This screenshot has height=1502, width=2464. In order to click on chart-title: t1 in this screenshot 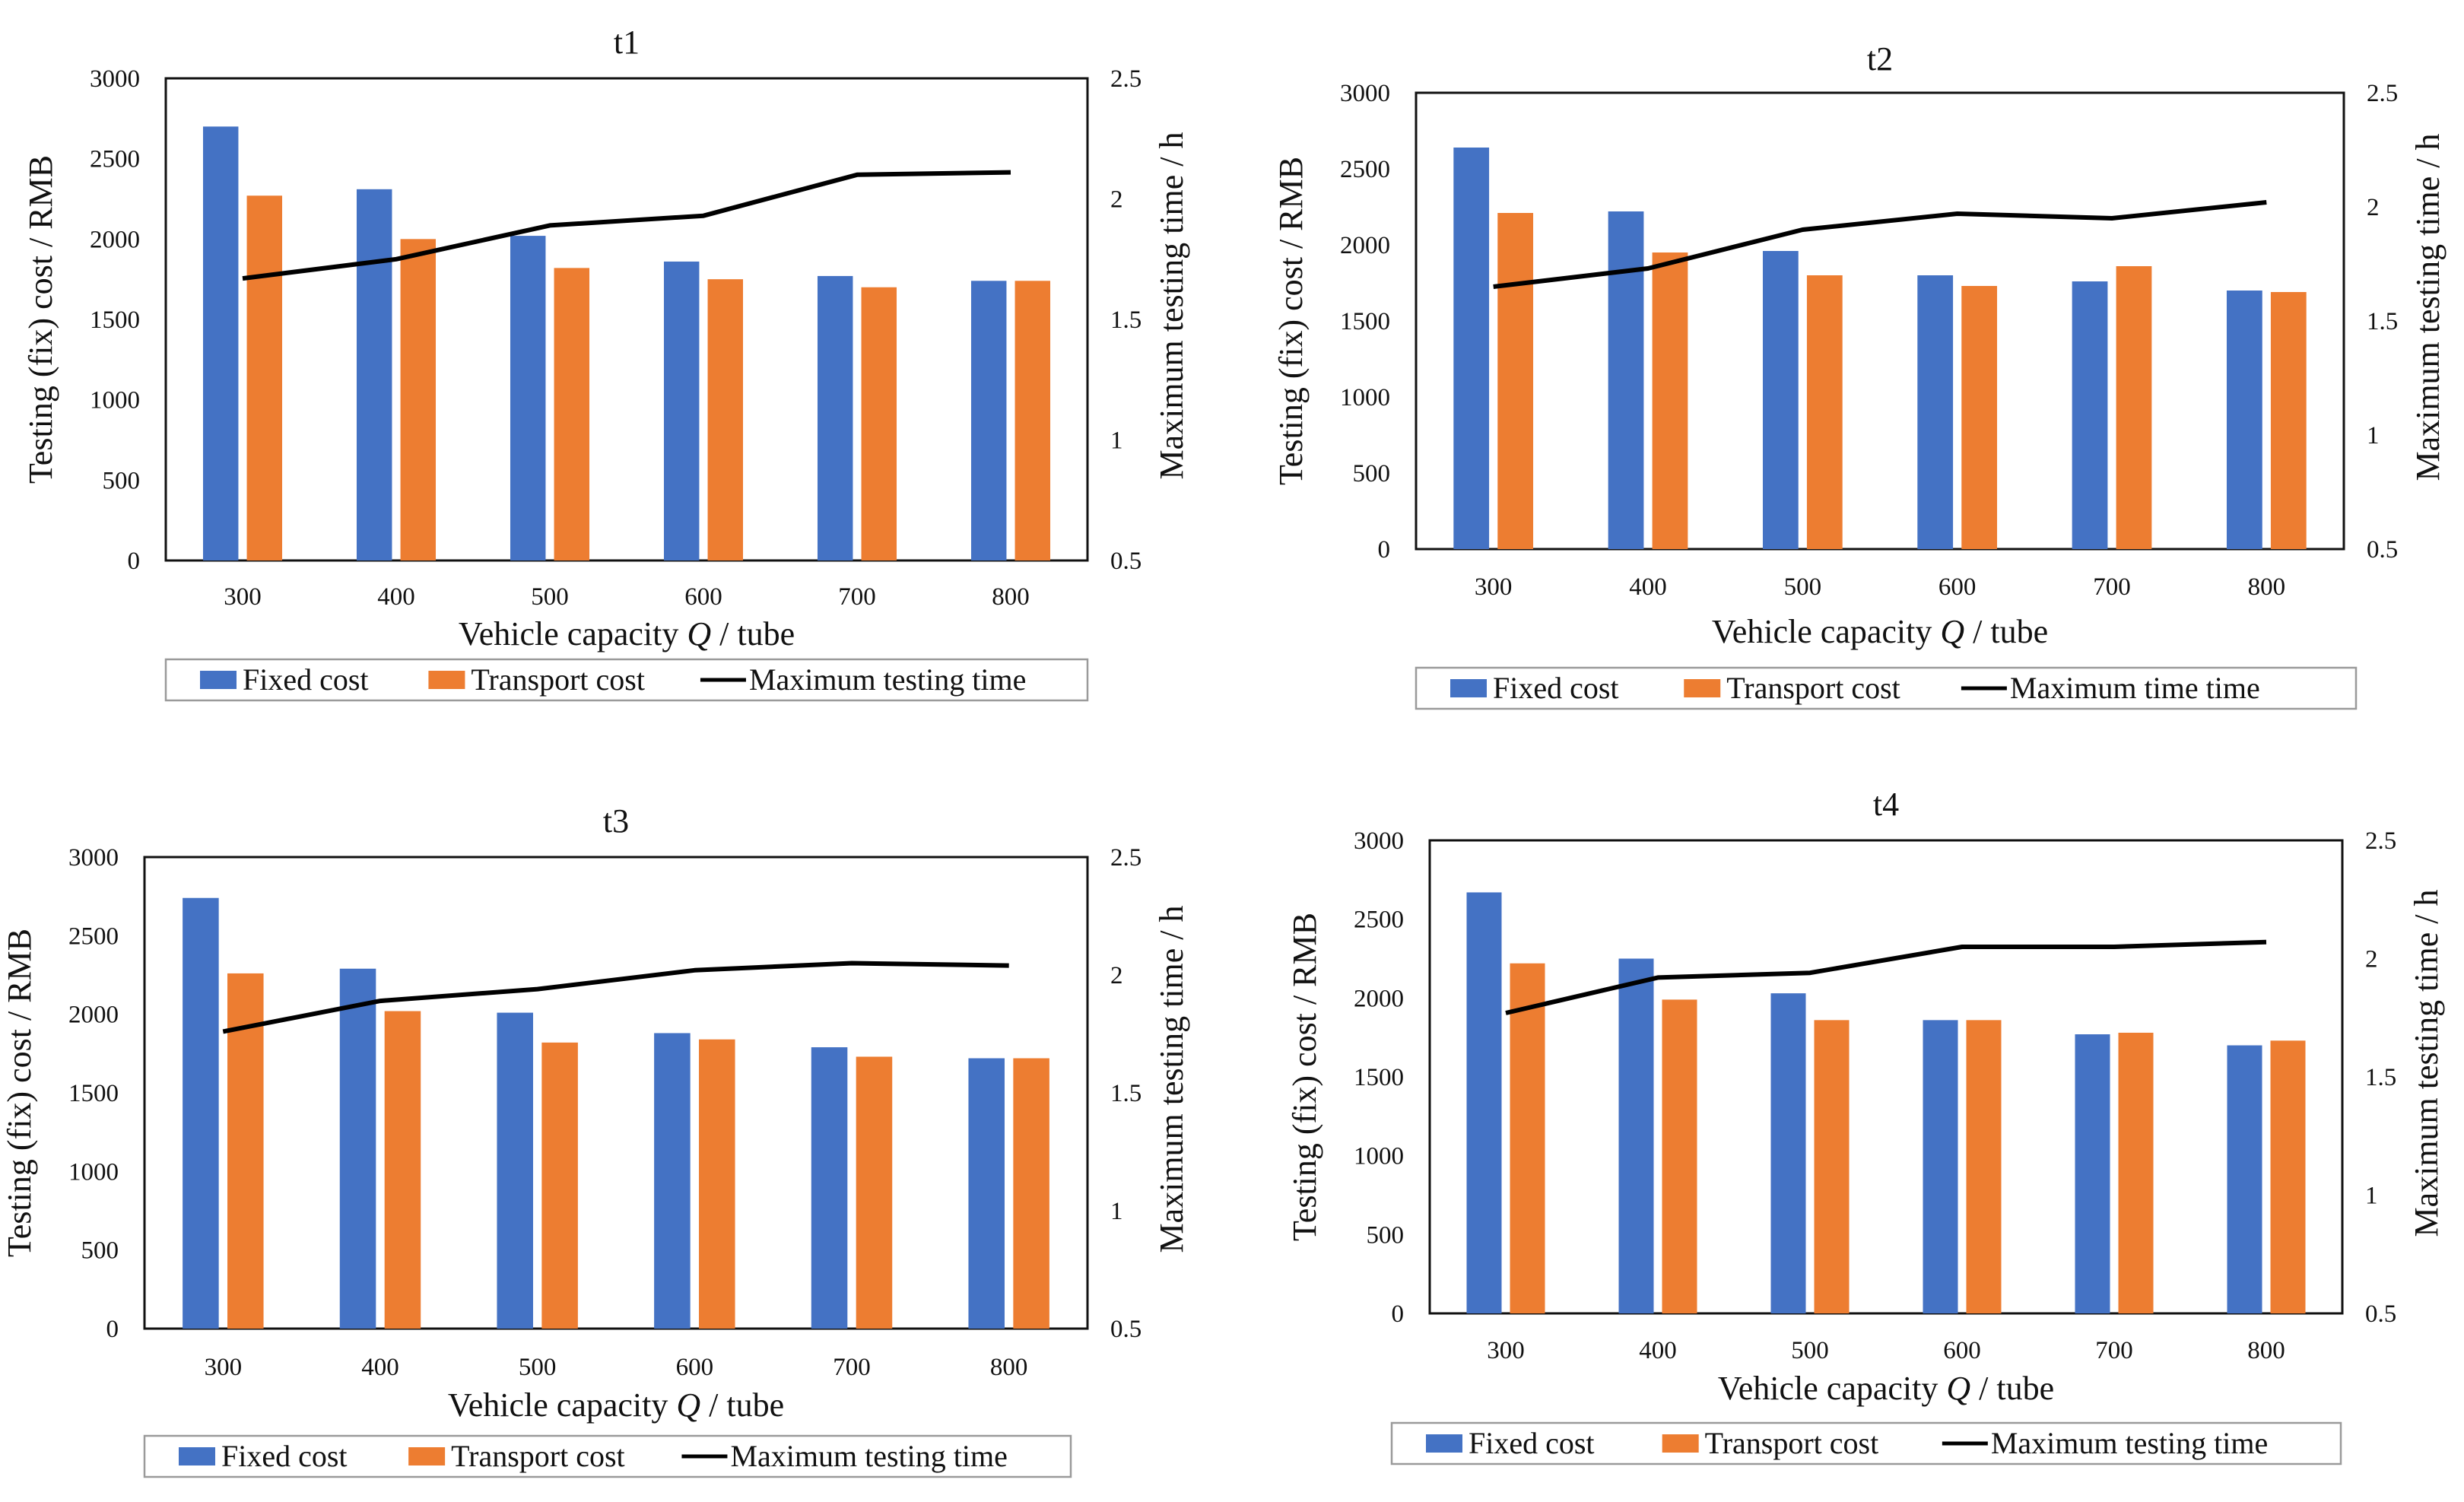, I will do `click(627, 42)`.